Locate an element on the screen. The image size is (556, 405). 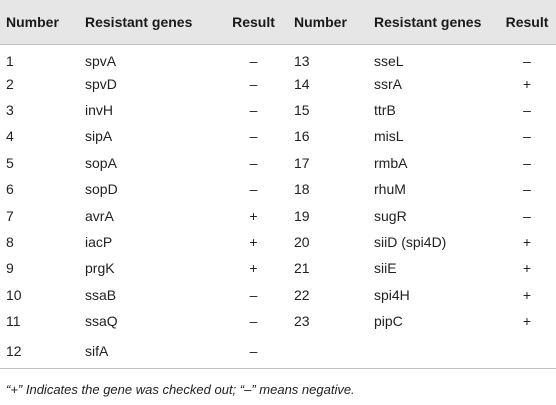
header-number-2: Number is located at coordinates (320, 21).